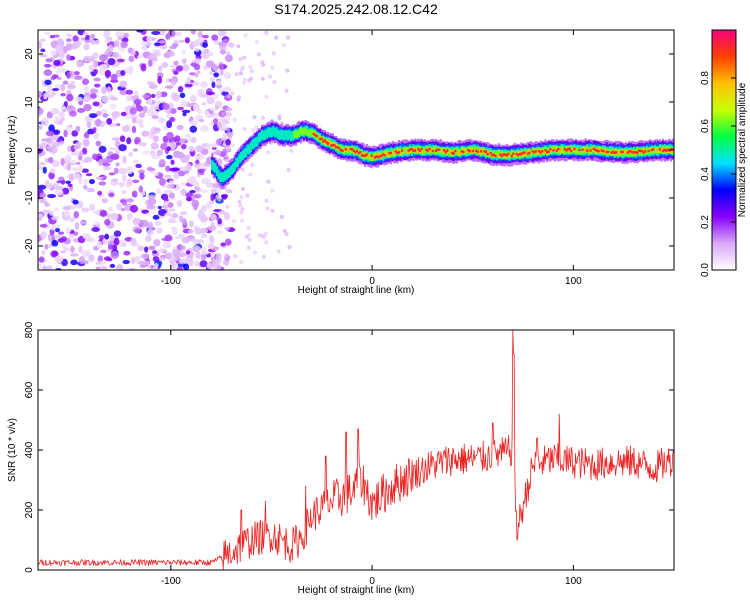  I want to click on figure-title: S174.2025.242.08.12.C42, so click(356, 9).